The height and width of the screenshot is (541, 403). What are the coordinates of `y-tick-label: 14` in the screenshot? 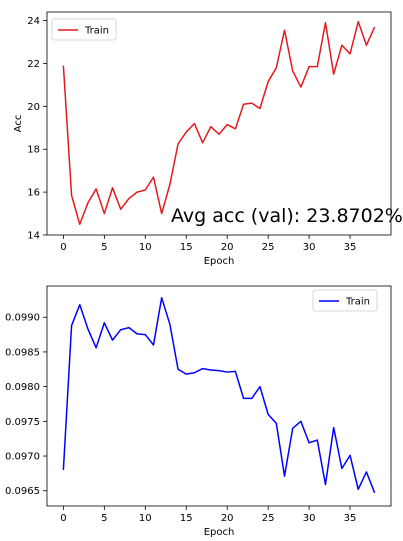 It's located at (33, 236).